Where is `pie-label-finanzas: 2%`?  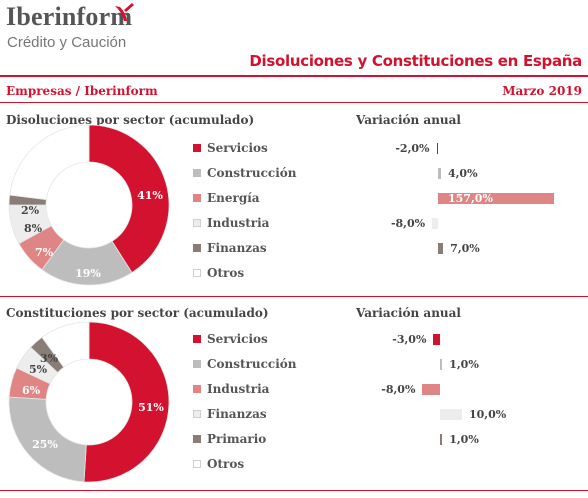
pie-label-finanzas: 2% is located at coordinates (30, 210).